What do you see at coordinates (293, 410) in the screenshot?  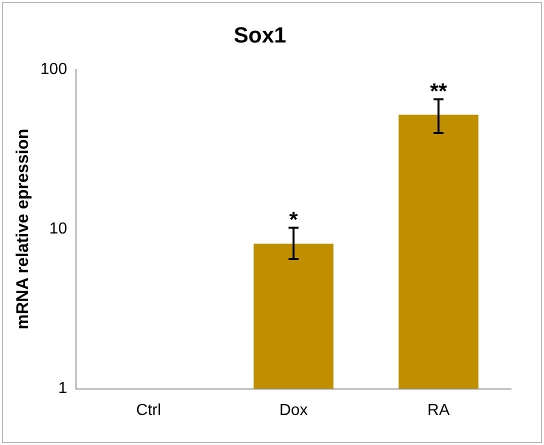 I see `x-tick-label: Dox` at bounding box center [293, 410].